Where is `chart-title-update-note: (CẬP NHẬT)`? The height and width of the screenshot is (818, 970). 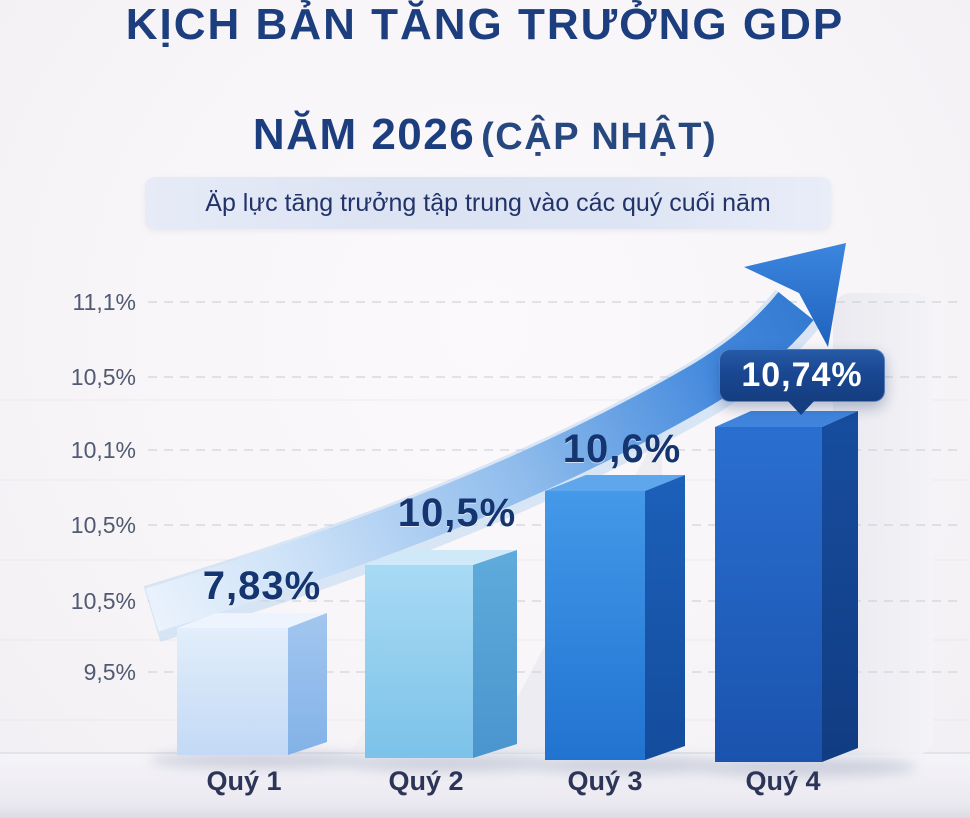 chart-title-update-note: (CẬP NHẬT) is located at coordinates (599, 137).